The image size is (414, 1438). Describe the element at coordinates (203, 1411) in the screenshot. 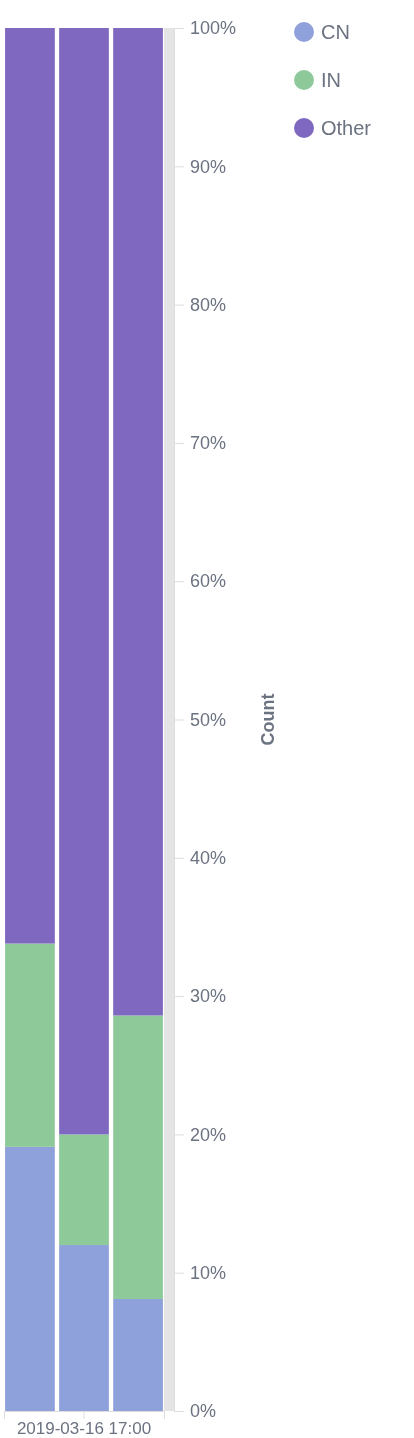

I see `y-tick-label: 0%` at that location.